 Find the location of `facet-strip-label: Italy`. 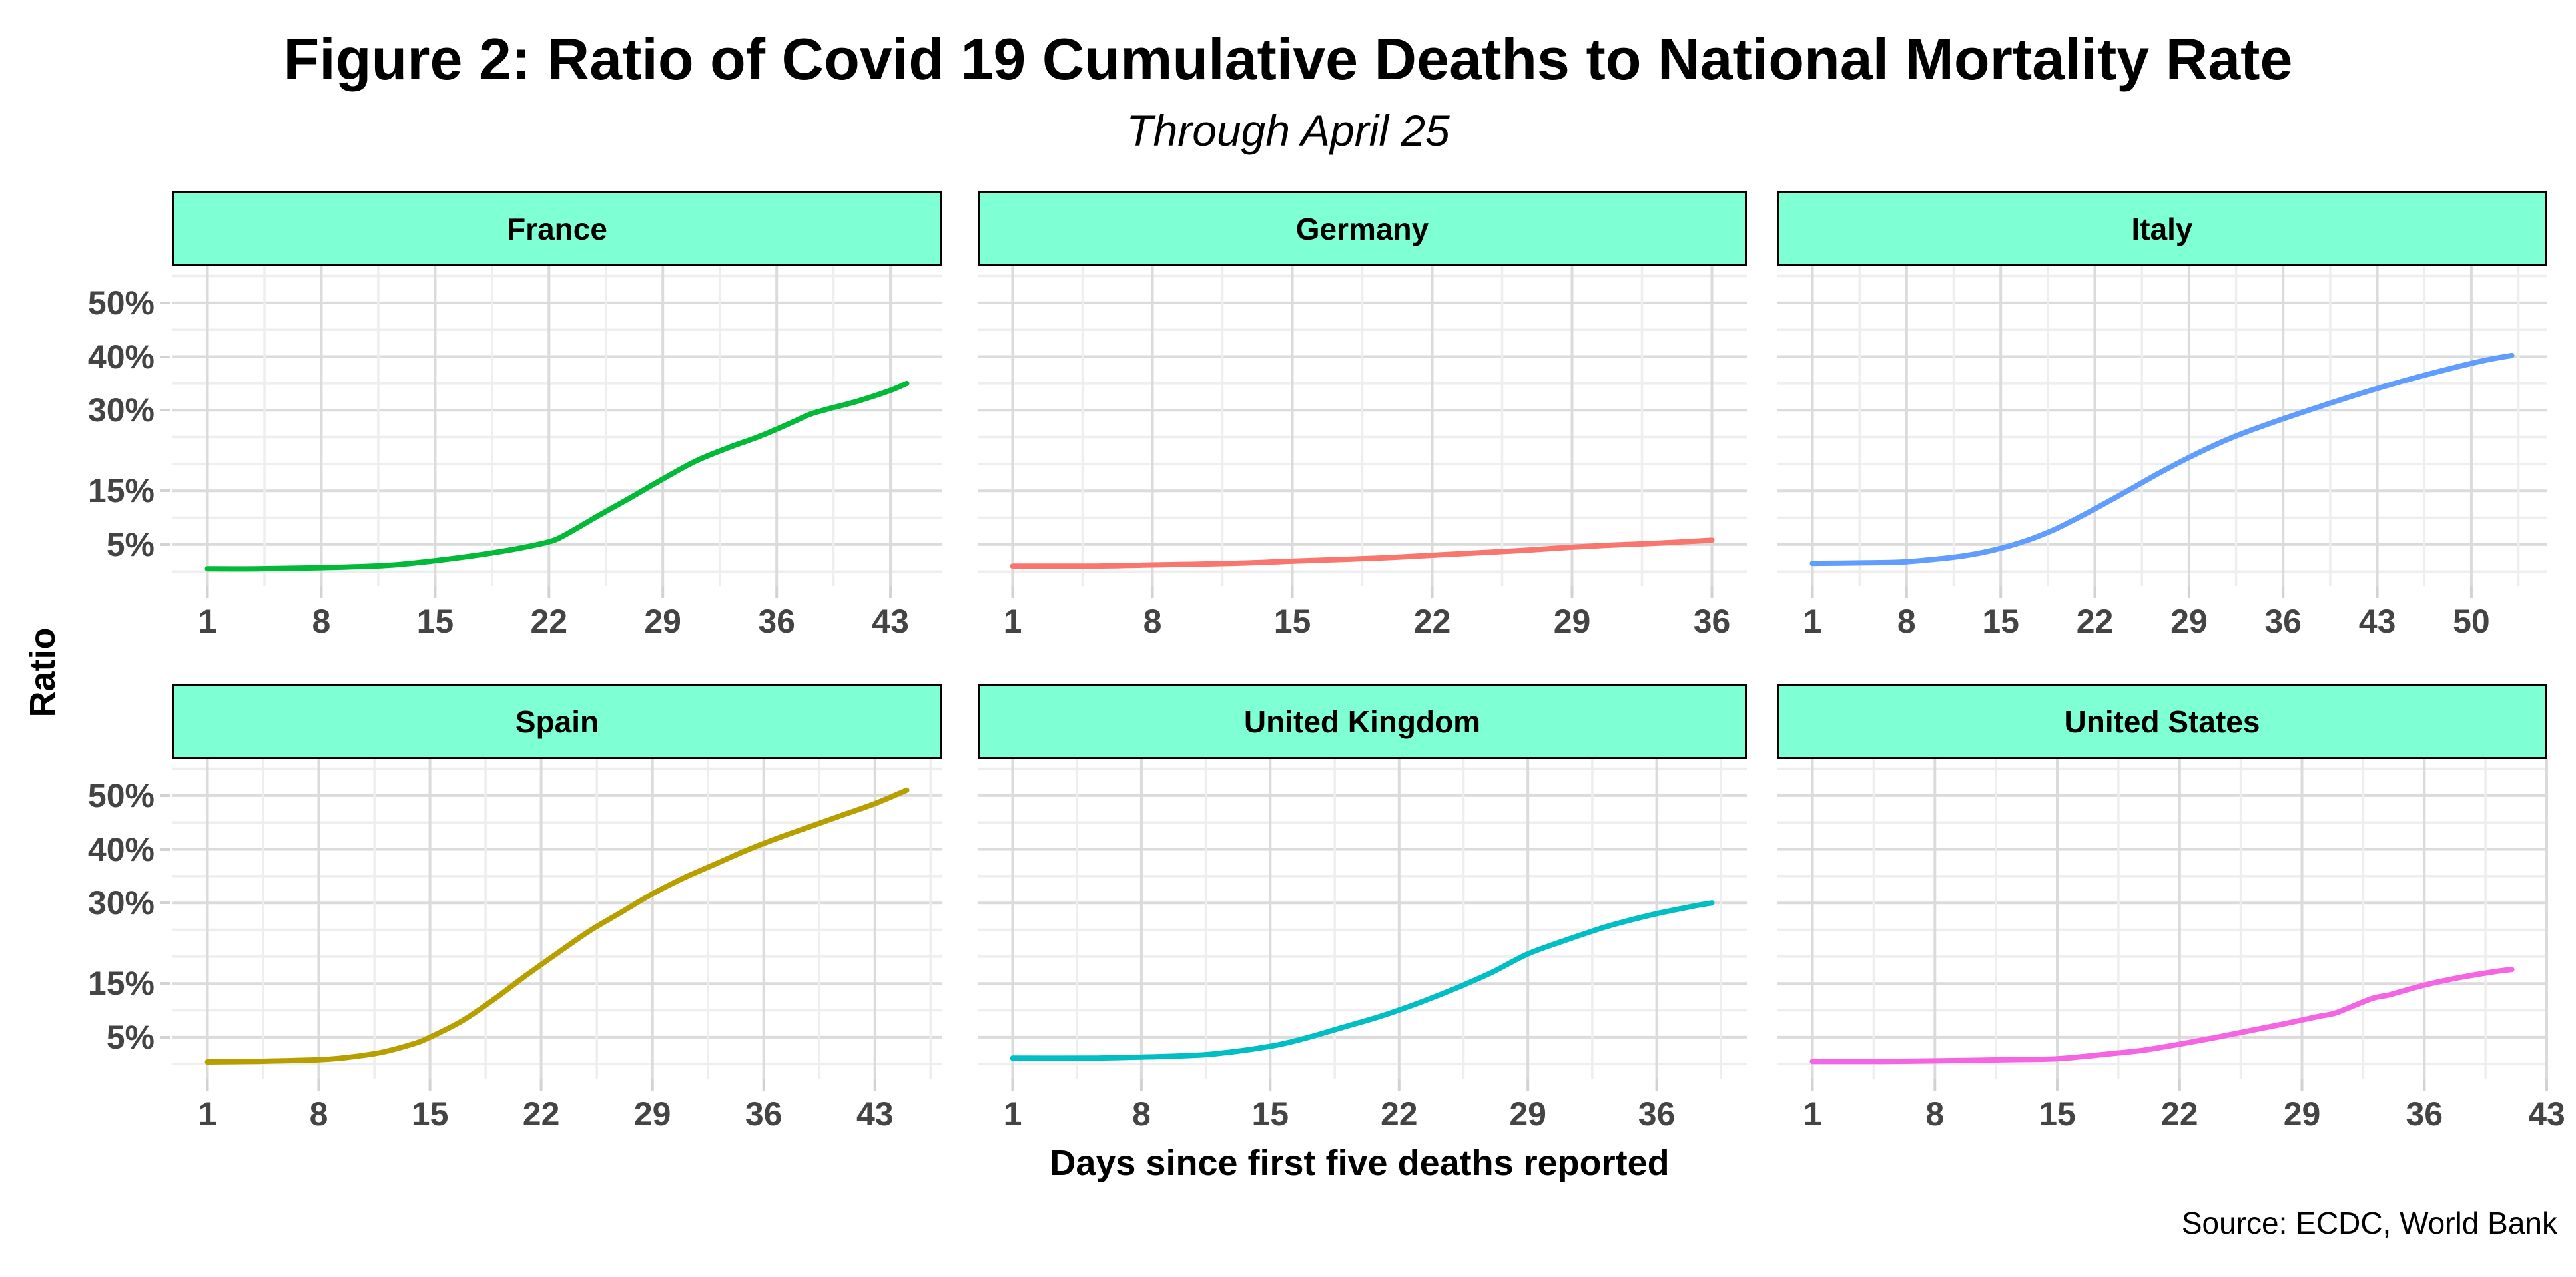

facet-strip-label: Italy is located at coordinates (2162, 228).